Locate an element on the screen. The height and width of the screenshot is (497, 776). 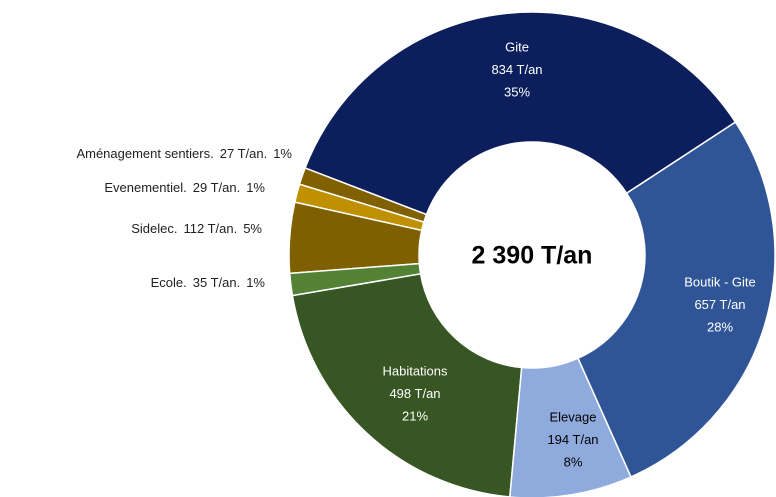
slice-label: Habitations is located at coordinates (415, 370).